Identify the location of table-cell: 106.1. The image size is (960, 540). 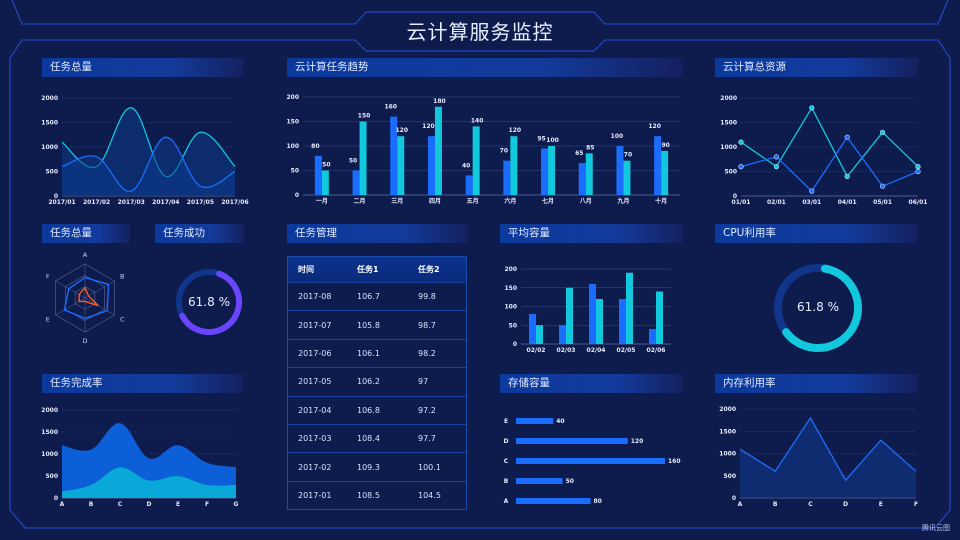
(368, 353).